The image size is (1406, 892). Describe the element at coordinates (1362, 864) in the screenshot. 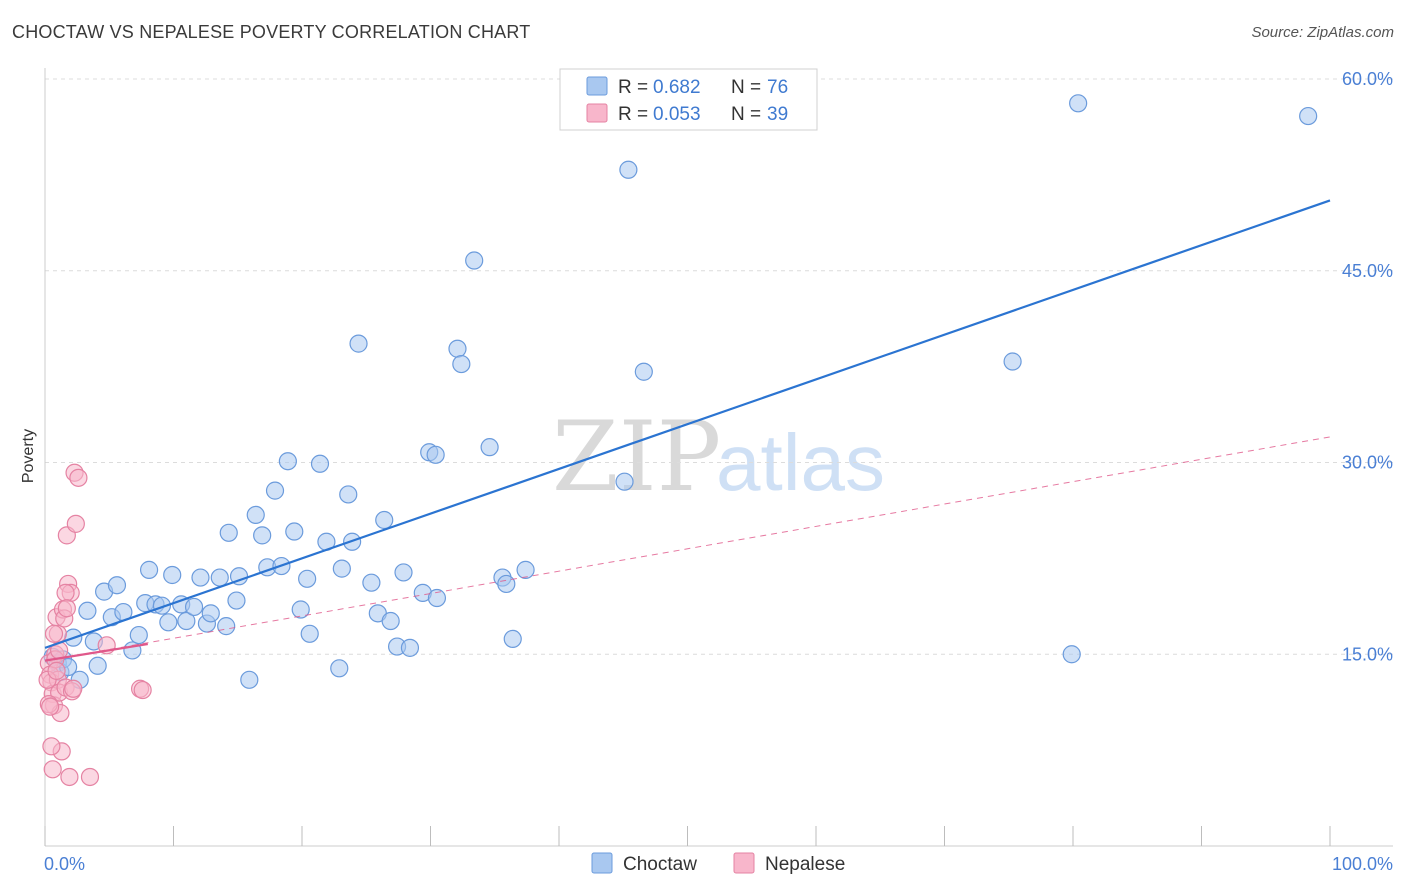

I see `x-tick-label-max: 100.0%` at that location.